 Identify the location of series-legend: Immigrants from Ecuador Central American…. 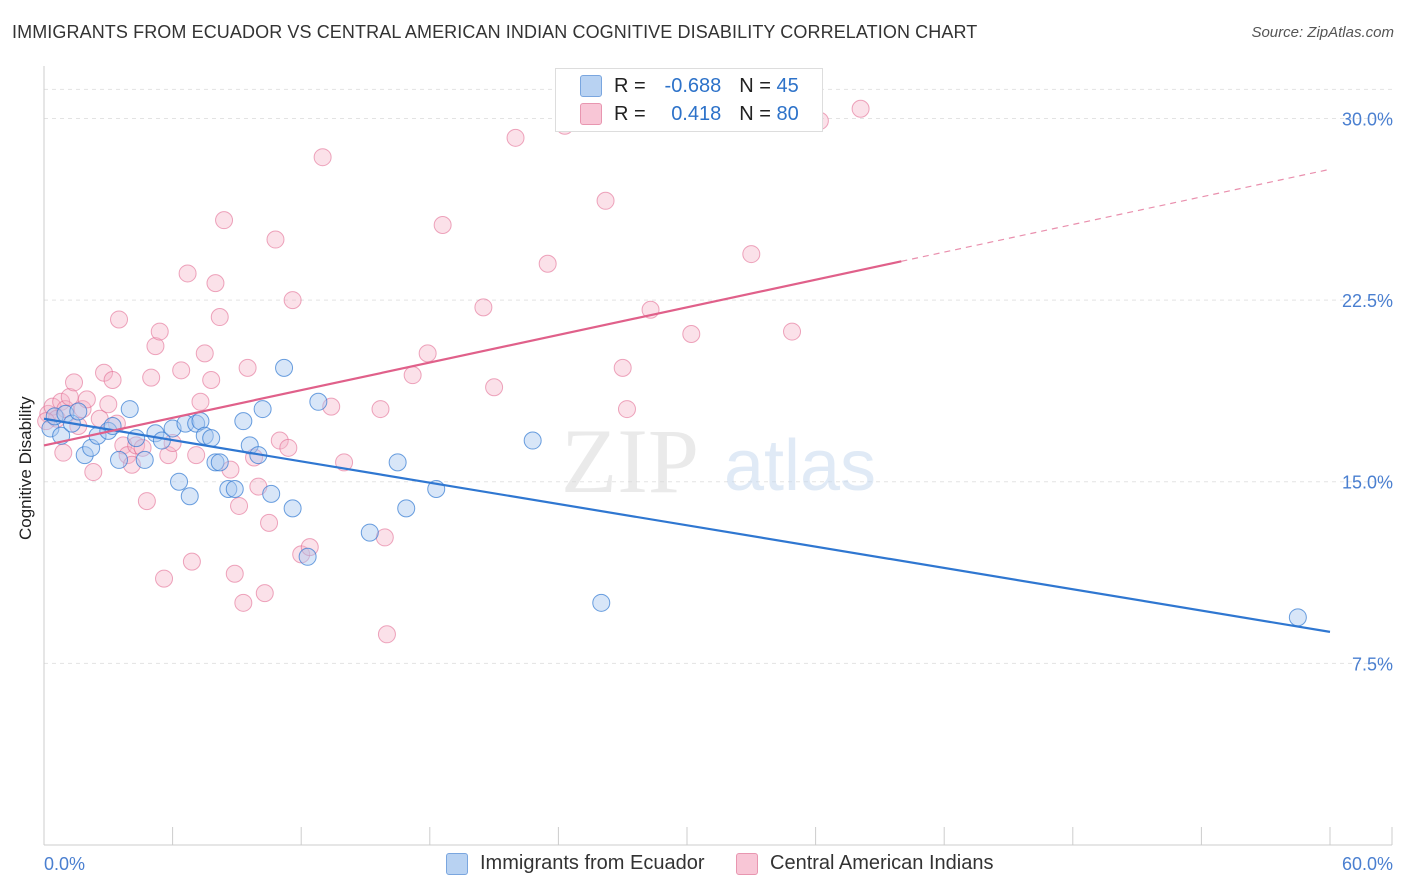
(703, 865).